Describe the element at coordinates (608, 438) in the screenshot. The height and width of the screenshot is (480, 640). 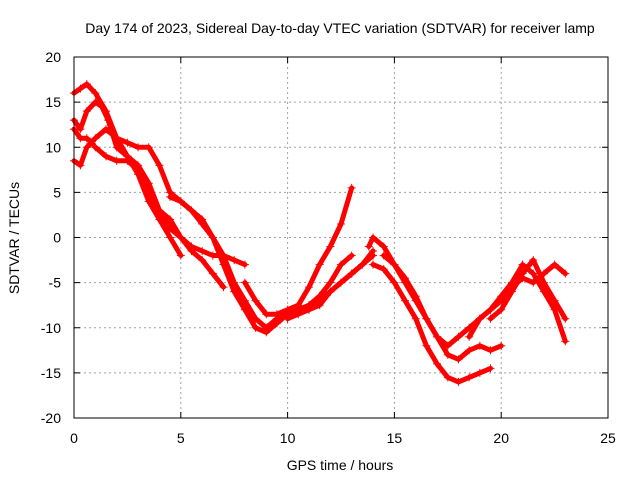
I see `x-tick-label: 25` at that location.